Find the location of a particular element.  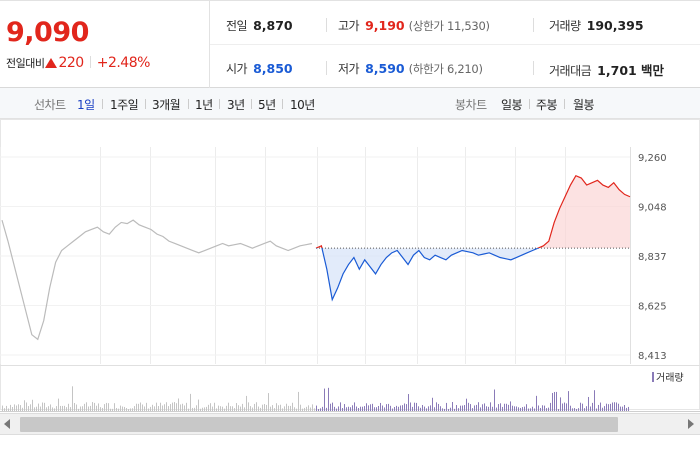

period-5y-tab: 5년 is located at coordinates (267, 105).